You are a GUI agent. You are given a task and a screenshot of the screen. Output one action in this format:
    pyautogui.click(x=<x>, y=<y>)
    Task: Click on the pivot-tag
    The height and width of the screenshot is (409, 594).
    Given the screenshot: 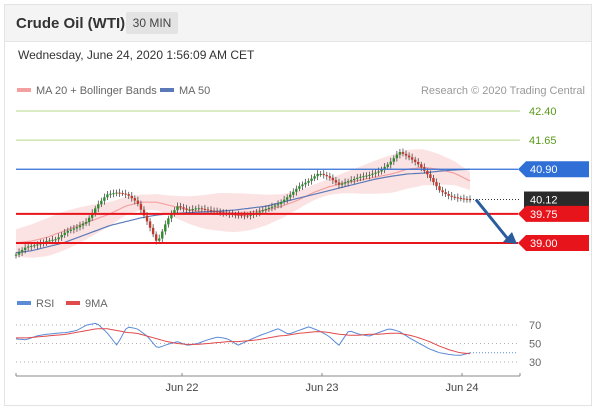 What is the action you would take?
    pyautogui.click(x=553, y=169)
    